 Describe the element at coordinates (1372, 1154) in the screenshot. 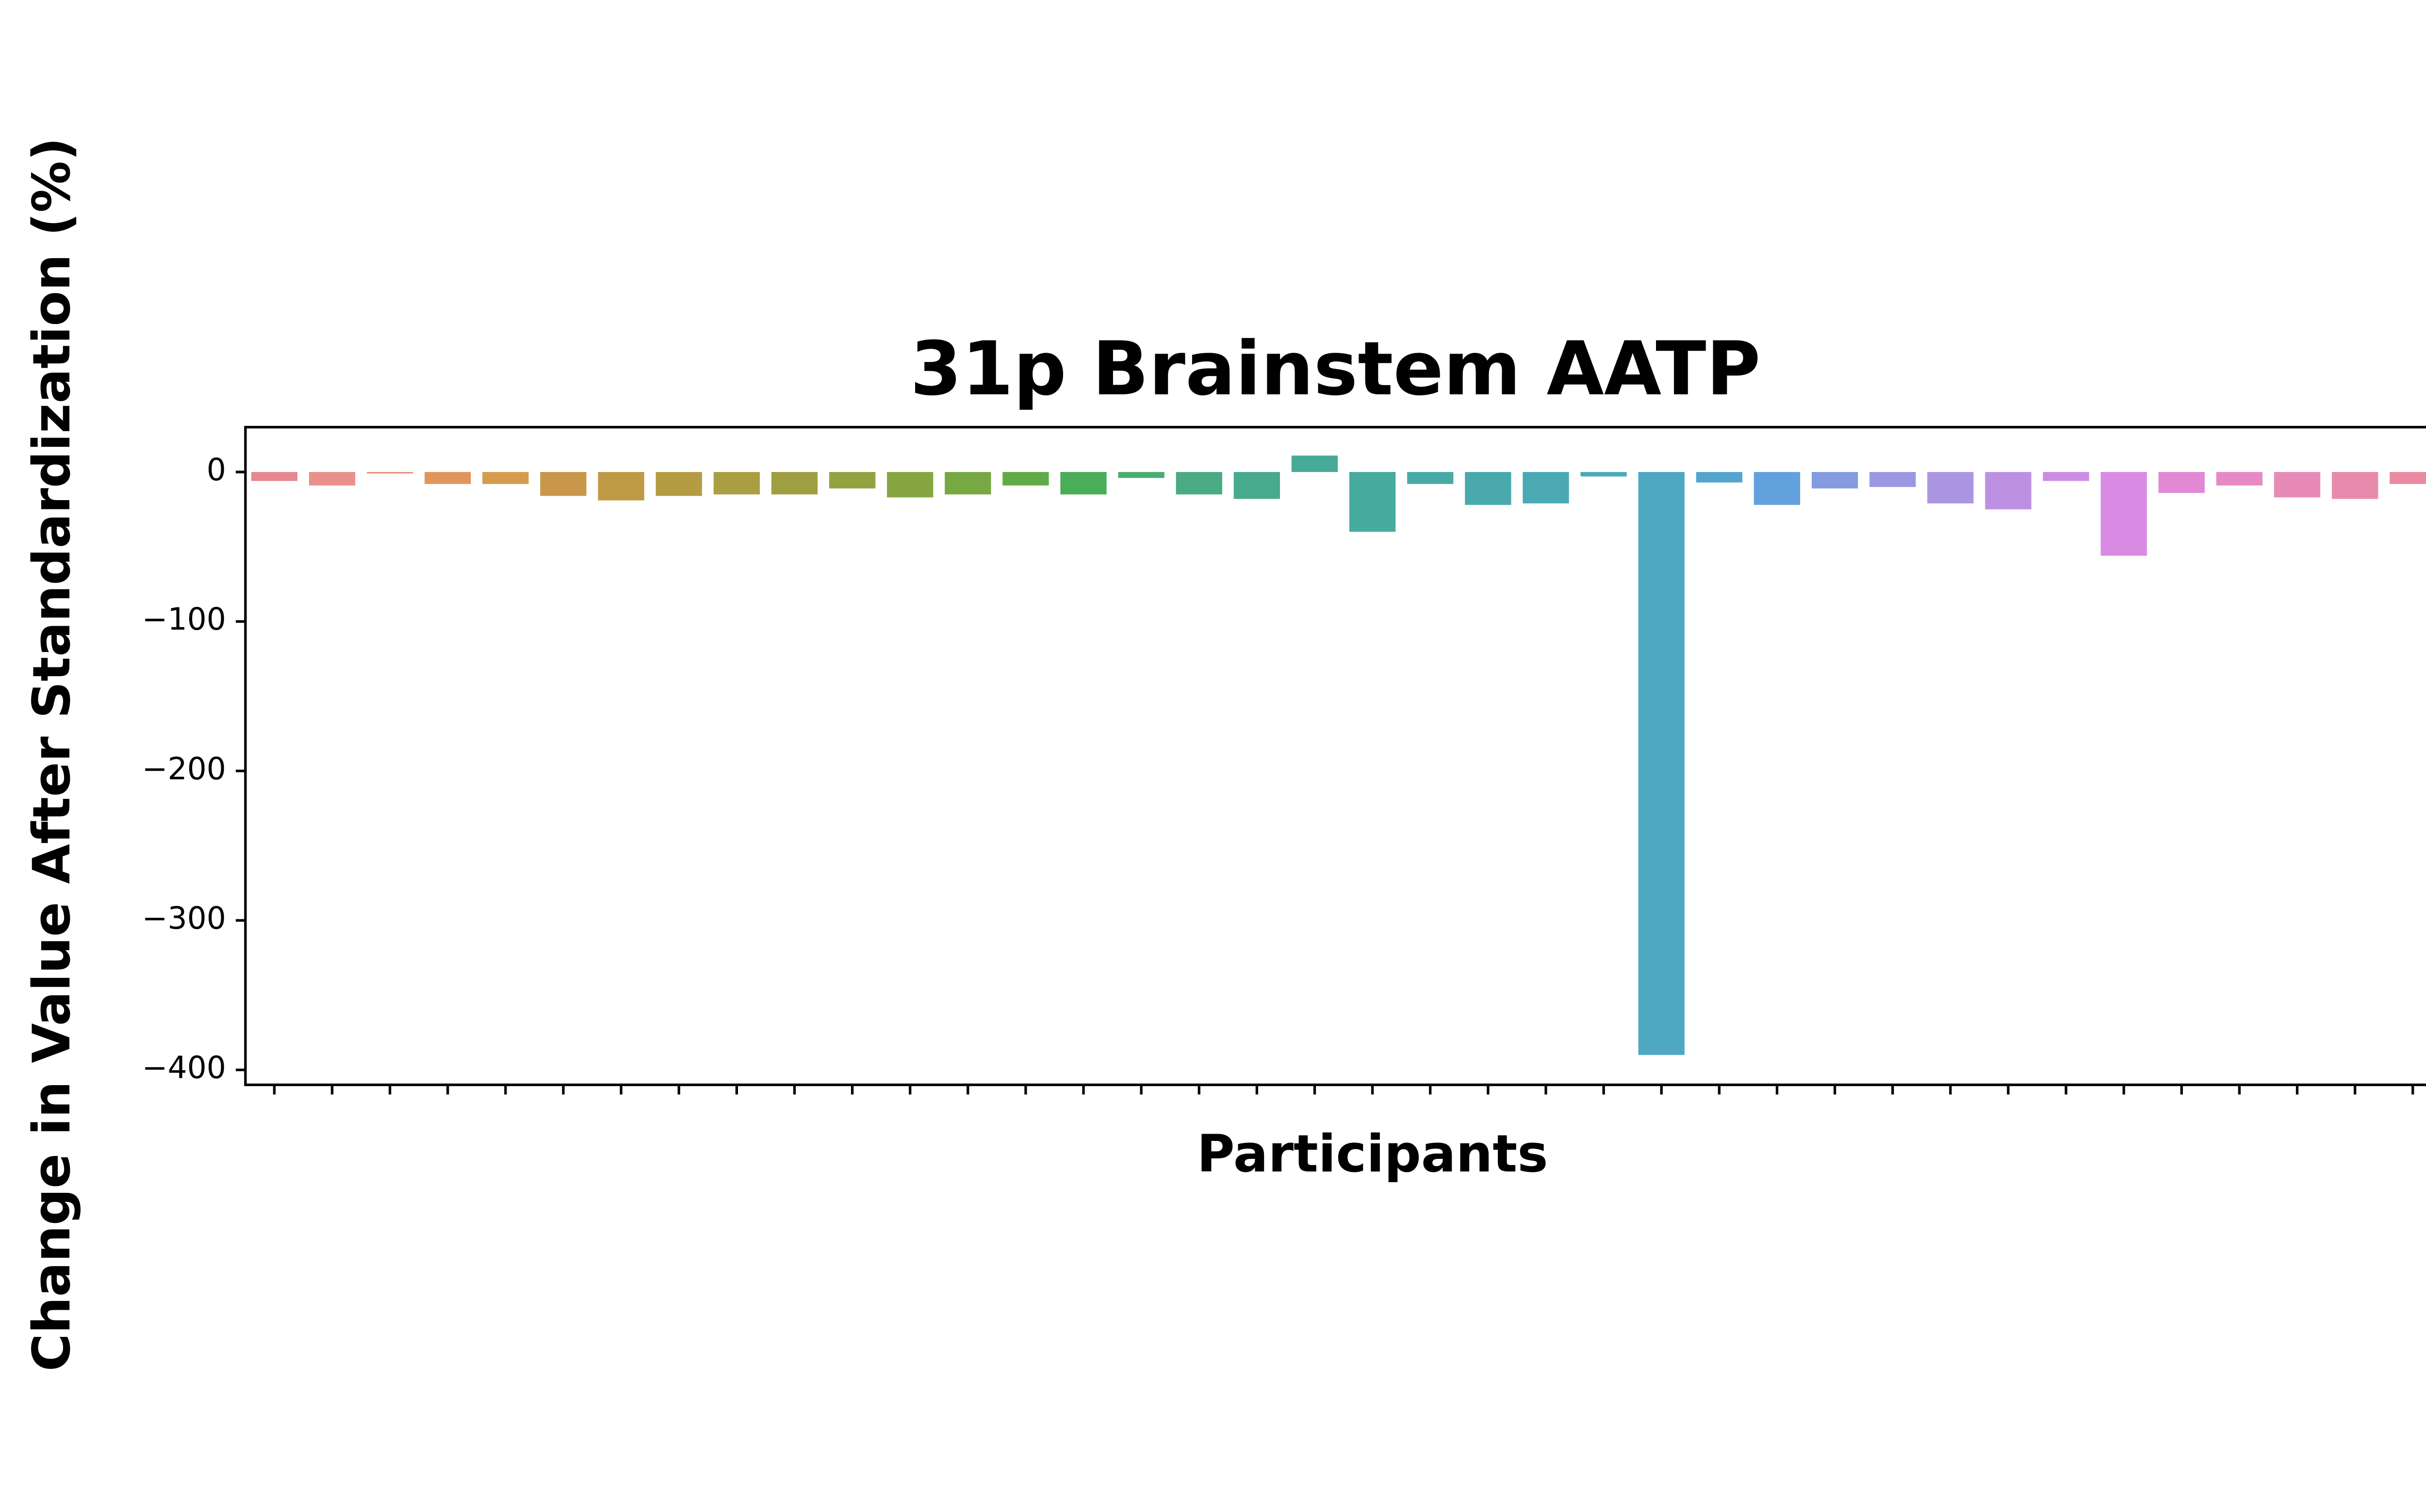

I see `x-axis-label: Participants` at that location.